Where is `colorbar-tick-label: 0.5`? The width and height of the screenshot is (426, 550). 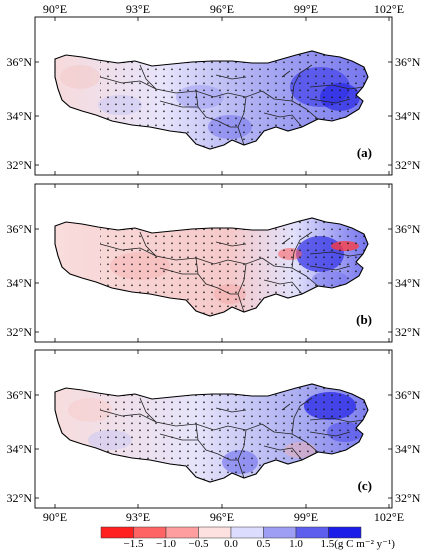
colorbar-tick-label: 0.5 is located at coordinates (264, 544).